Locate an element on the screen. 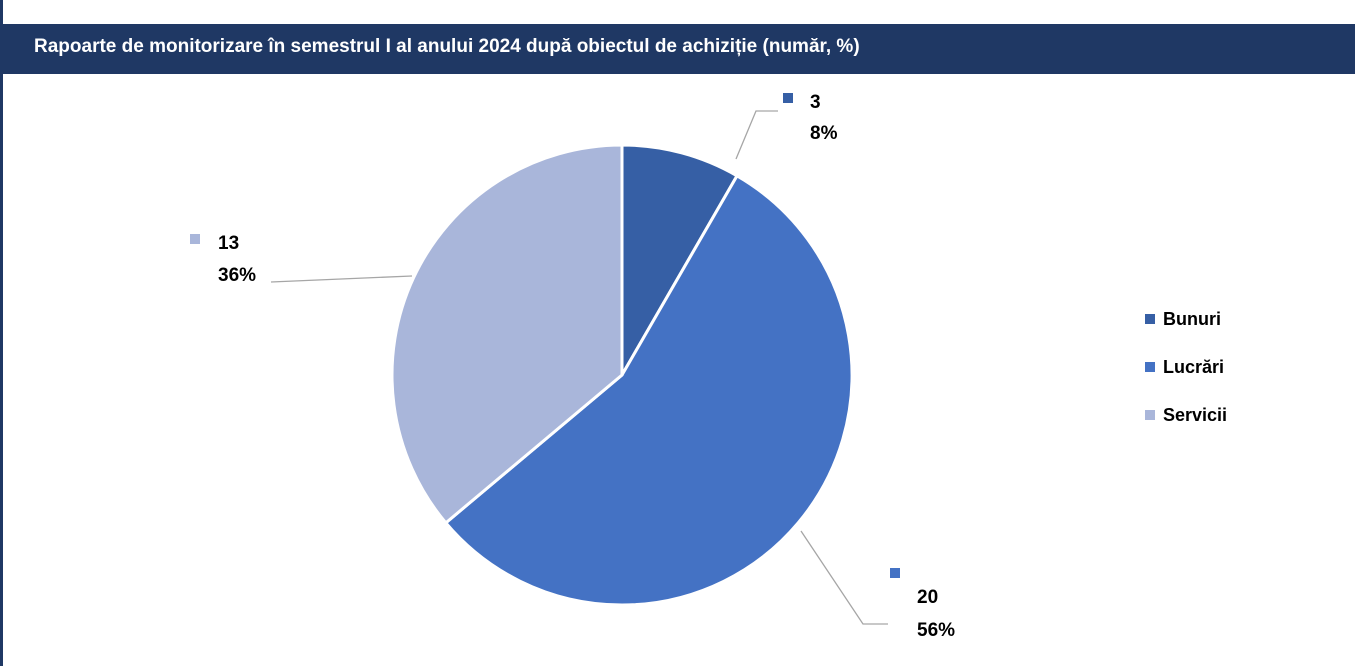  data-label-value-lucrari: 20 is located at coordinates (927, 597).